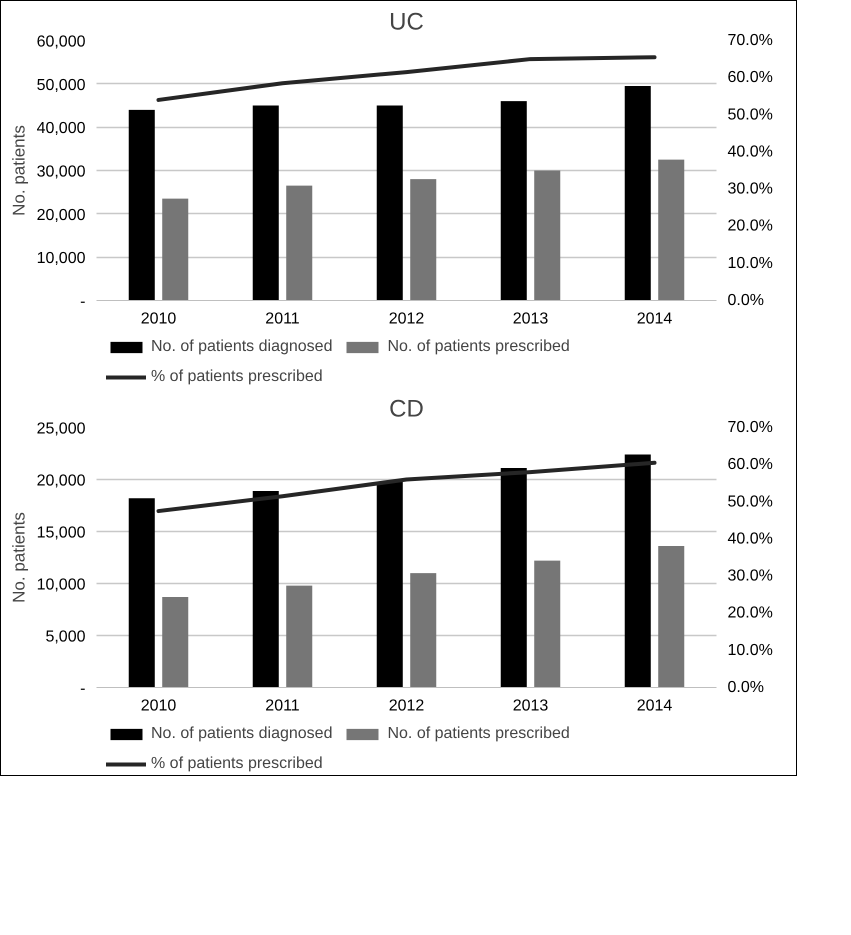 The height and width of the screenshot is (935, 851). Describe the element at coordinates (61, 129) in the screenshot. I see `y-tick-label: 40,000` at that location.